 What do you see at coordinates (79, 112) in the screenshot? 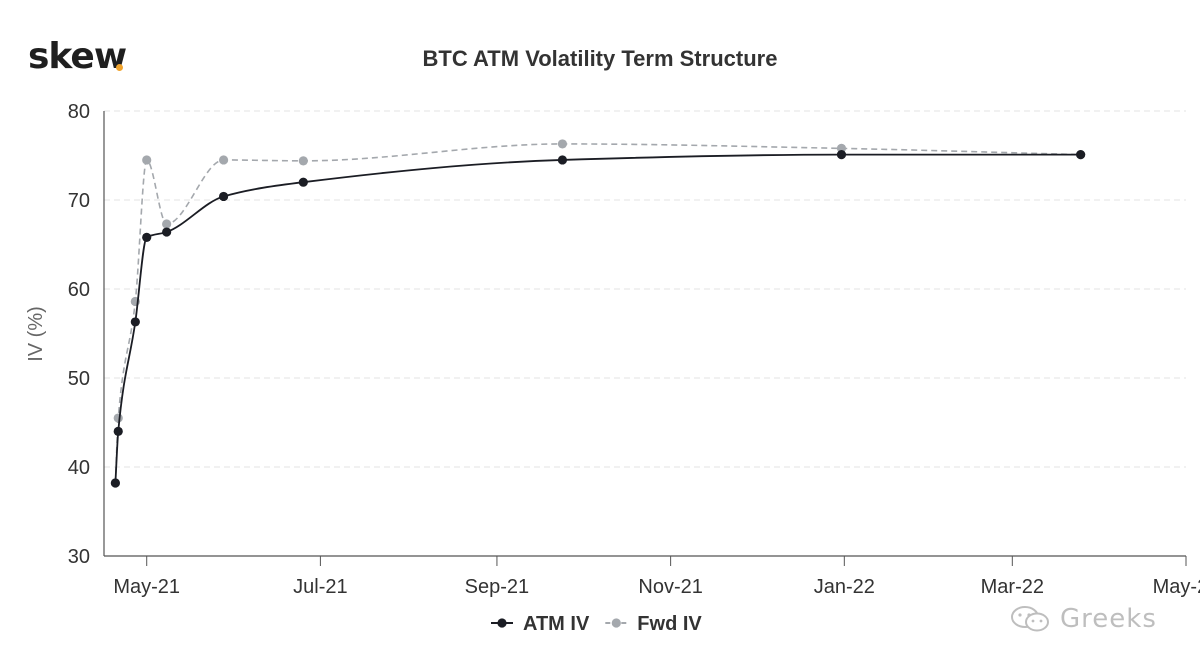
I see `y-tick-label: 80` at bounding box center [79, 112].